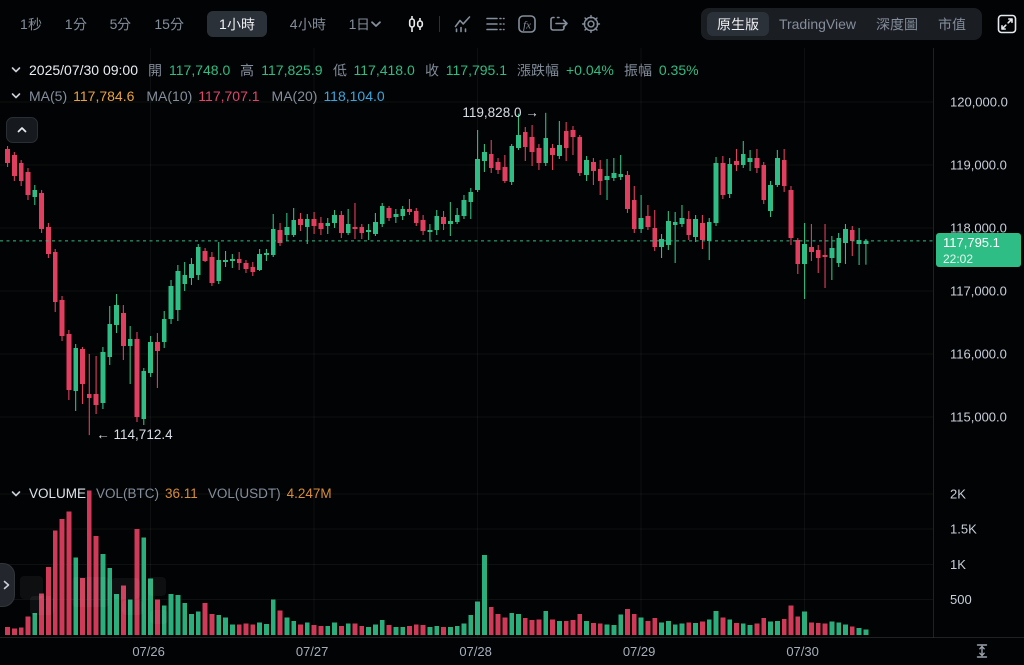 The height and width of the screenshot is (665, 1024). I want to click on cjk-glyph-9ad8, so click(247, 70).